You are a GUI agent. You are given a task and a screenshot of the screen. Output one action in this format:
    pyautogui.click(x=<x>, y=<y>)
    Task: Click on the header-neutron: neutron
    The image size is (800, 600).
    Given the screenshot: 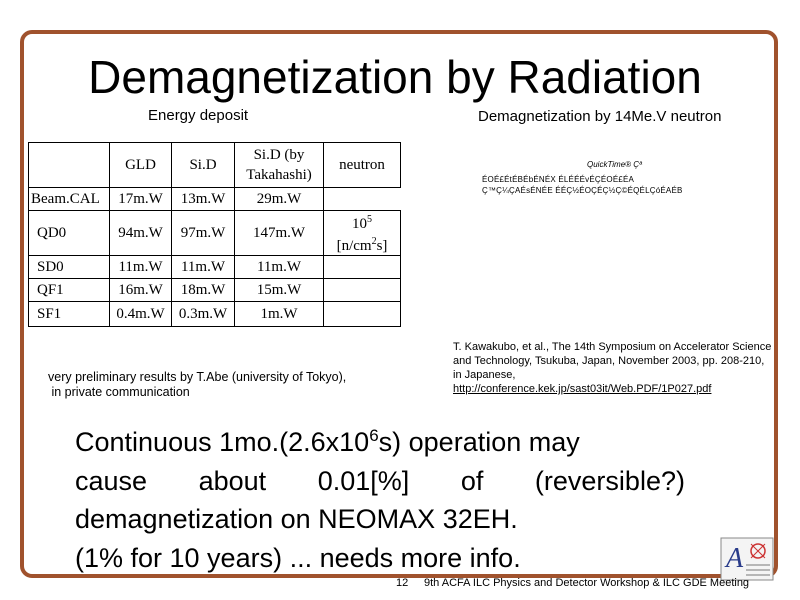 What is the action you would take?
    pyautogui.click(x=362, y=165)
    